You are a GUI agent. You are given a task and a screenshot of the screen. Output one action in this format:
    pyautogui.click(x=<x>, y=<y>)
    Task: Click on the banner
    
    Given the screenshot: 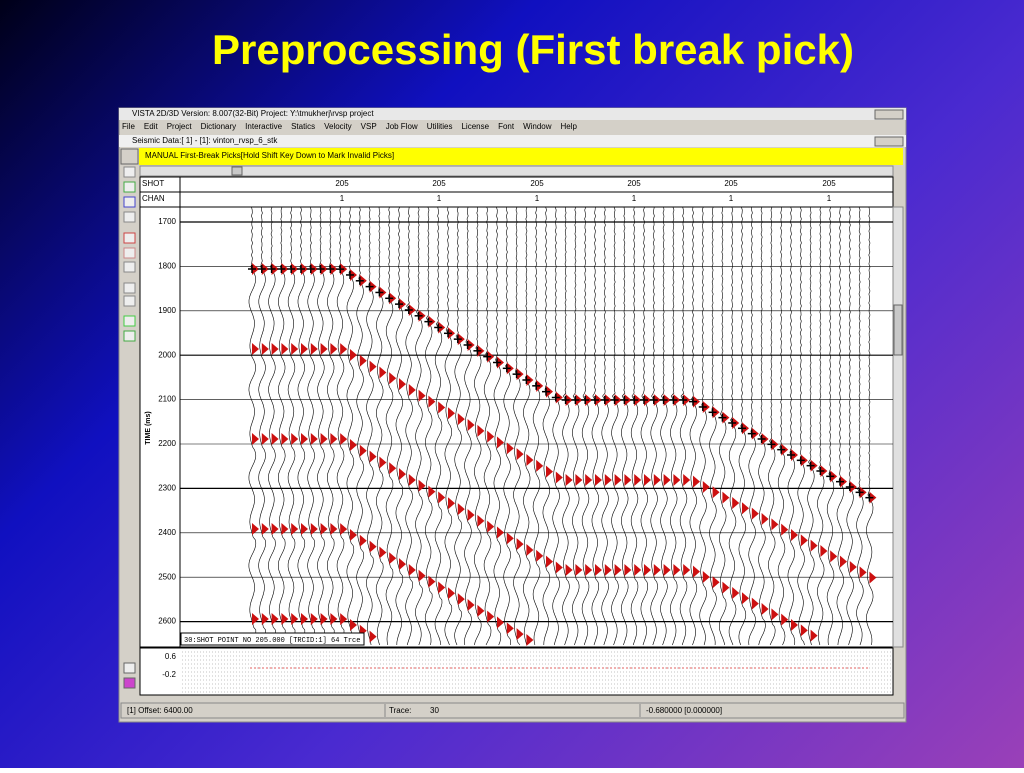 What is the action you would take?
    pyautogui.click(x=521, y=156)
    